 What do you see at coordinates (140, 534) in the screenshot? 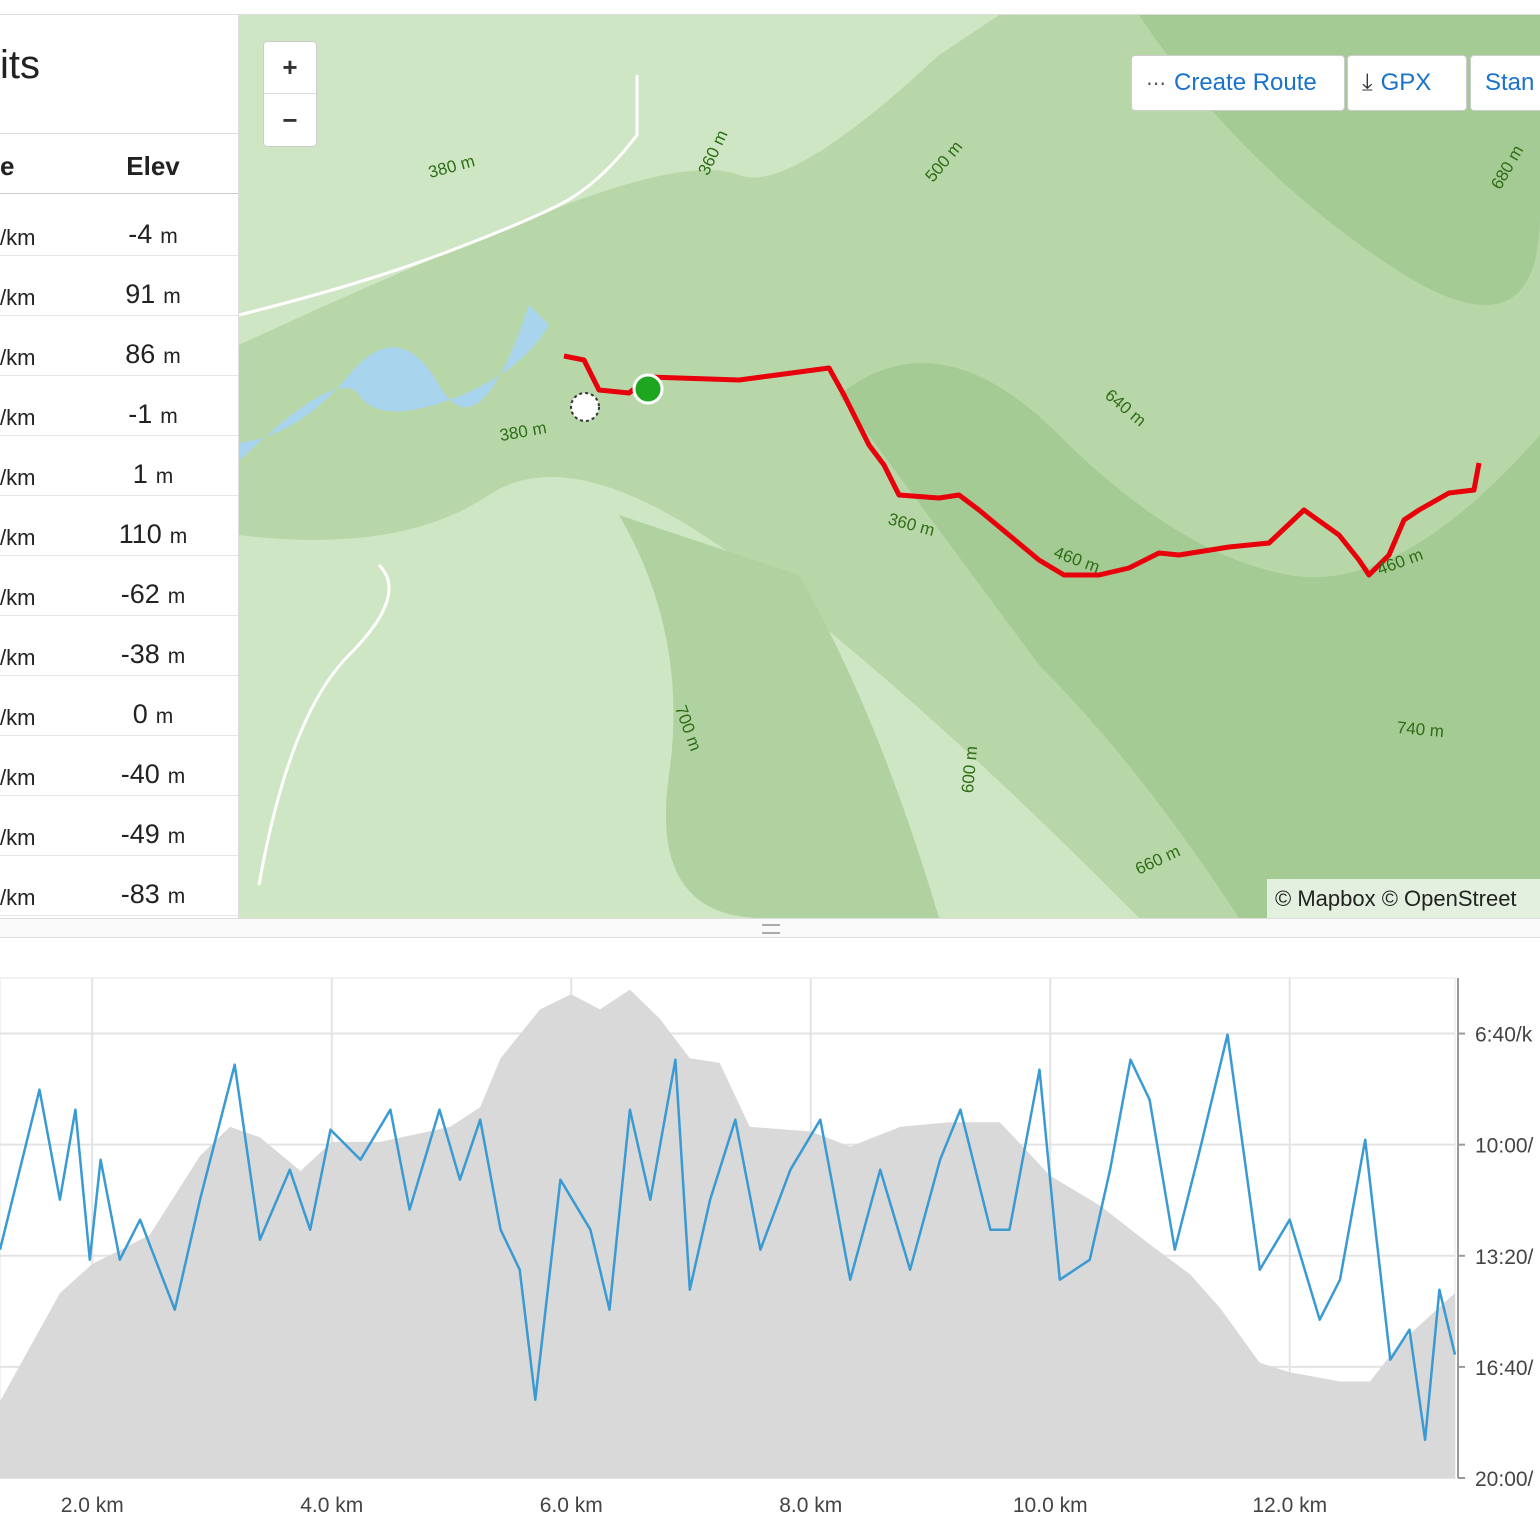
I see `elev-value: 110` at bounding box center [140, 534].